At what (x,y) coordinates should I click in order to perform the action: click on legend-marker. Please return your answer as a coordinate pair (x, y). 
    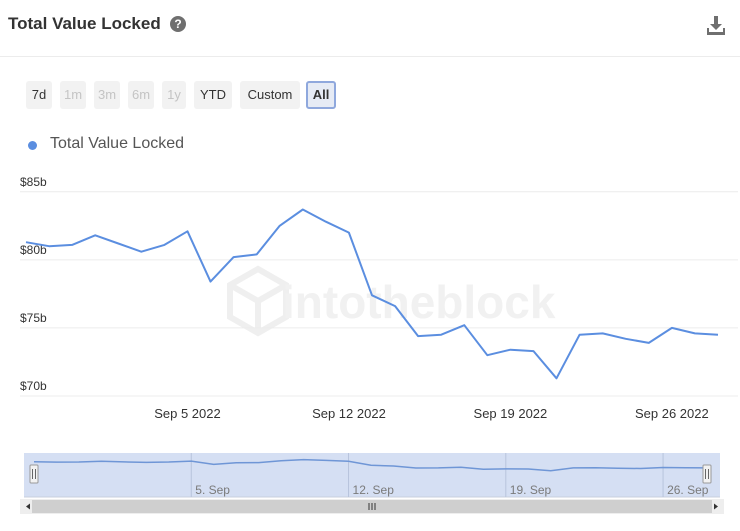
    Looking at the image, I should click on (32, 145).